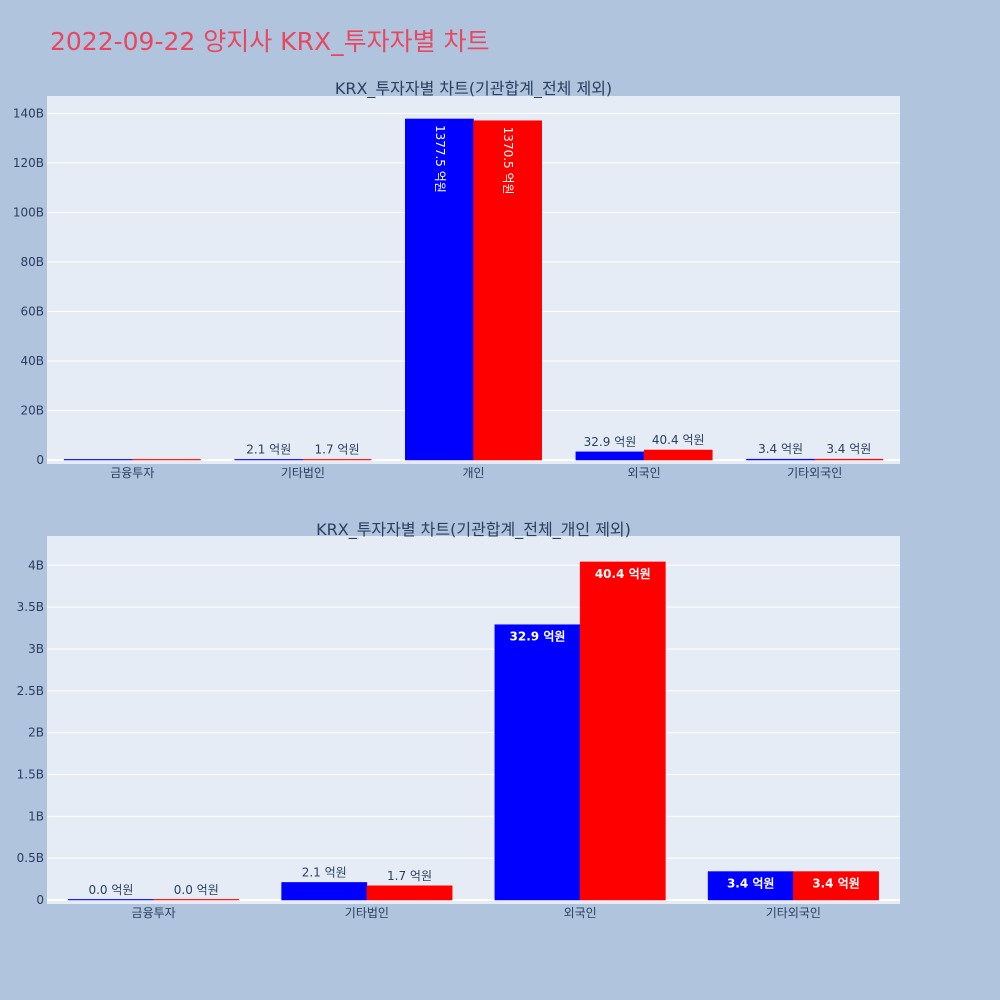 Image resolution: width=1000 pixels, height=1000 pixels. What do you see at coordinates (36, 565) in the screenshot?
I see `y-tick-label: 4B` at bounding box center [36, 565].